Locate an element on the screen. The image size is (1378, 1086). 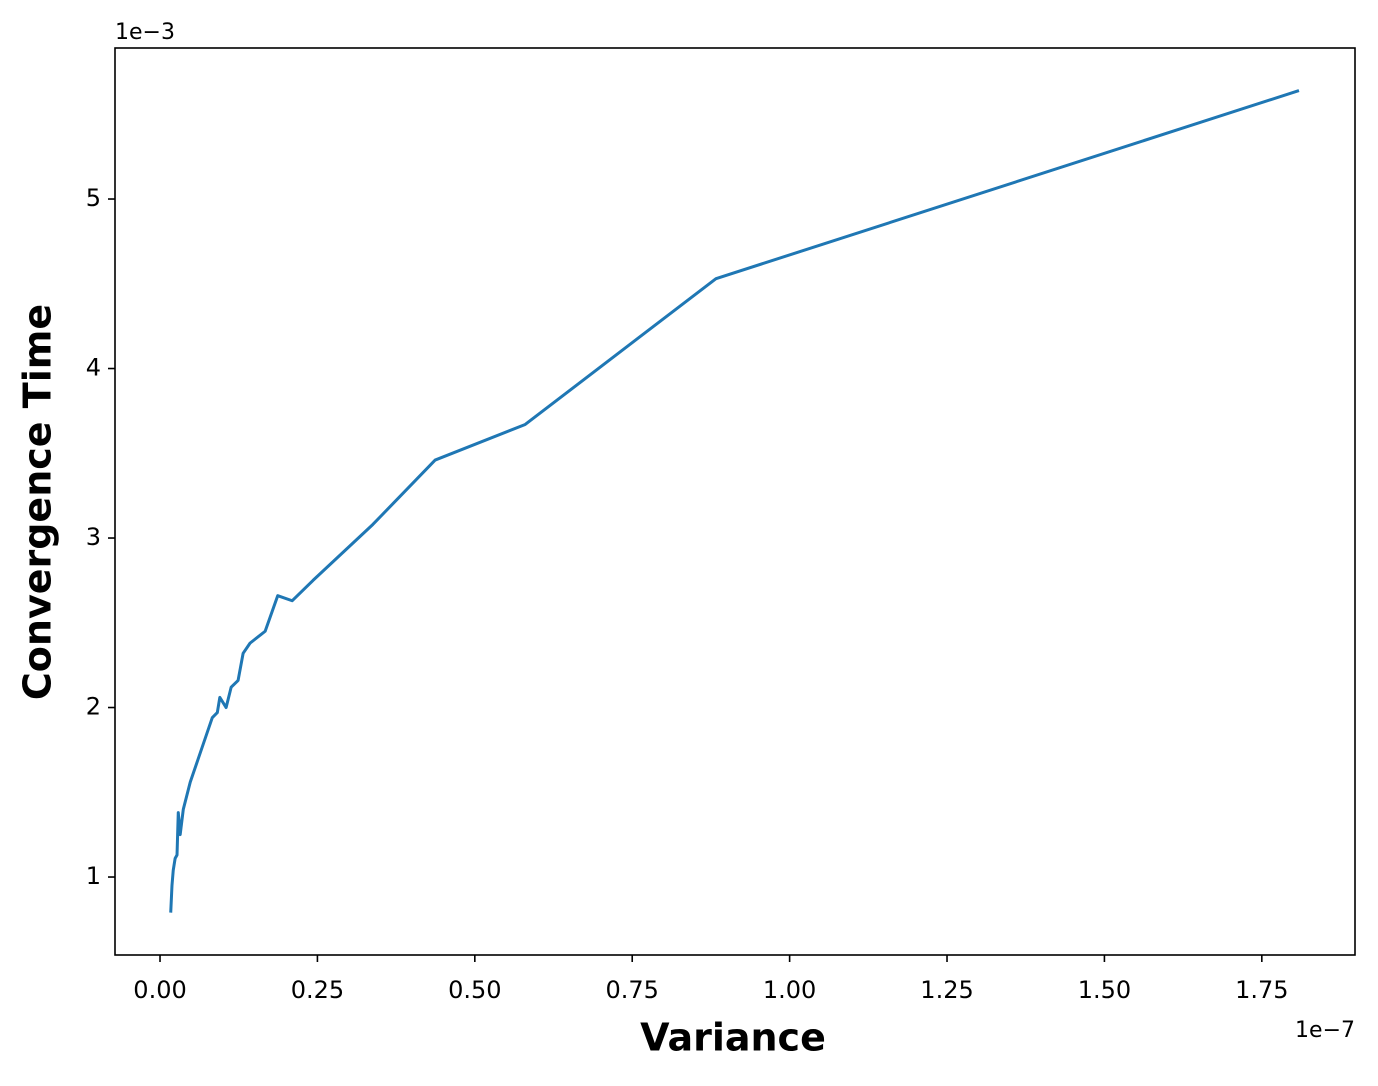
x-tick-label: 0.25 is located at coordinates (317, 990).